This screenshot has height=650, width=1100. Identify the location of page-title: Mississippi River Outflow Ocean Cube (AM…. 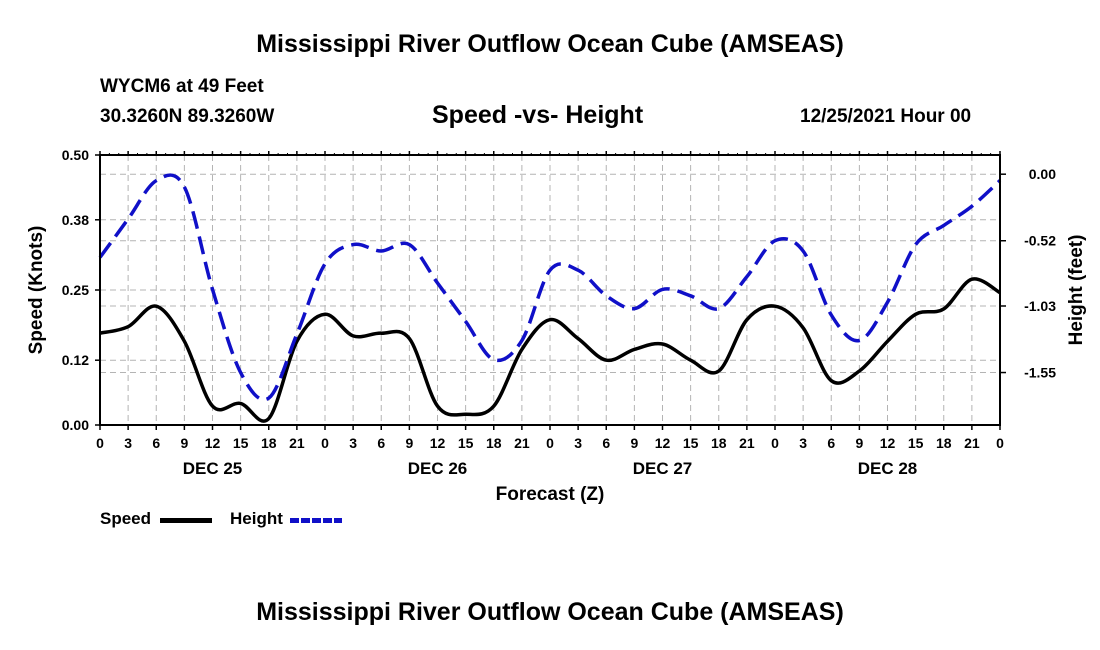
(550, 44).